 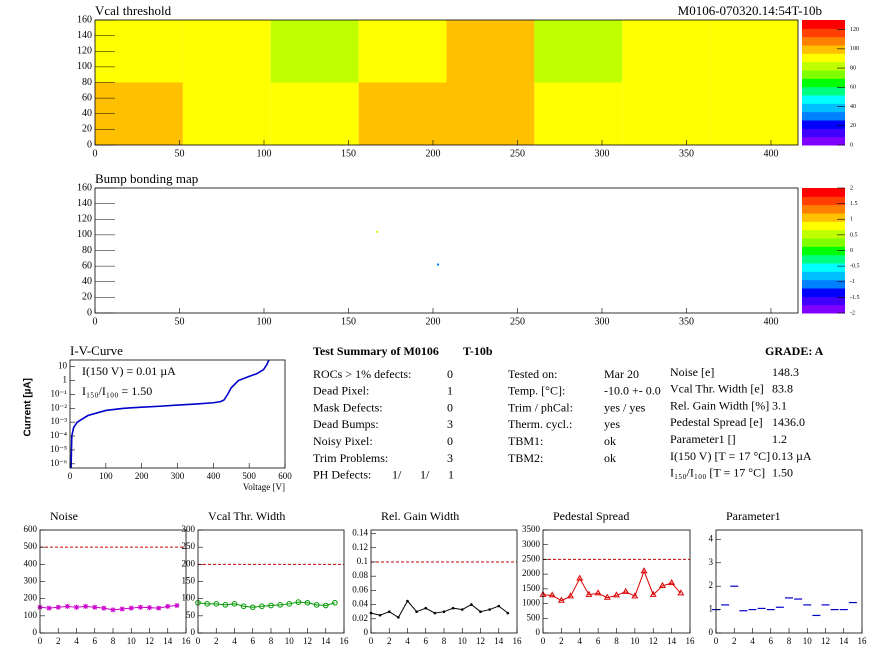 I want to click on y-tick-label: 10⁻³, so click(x=59, y=421).